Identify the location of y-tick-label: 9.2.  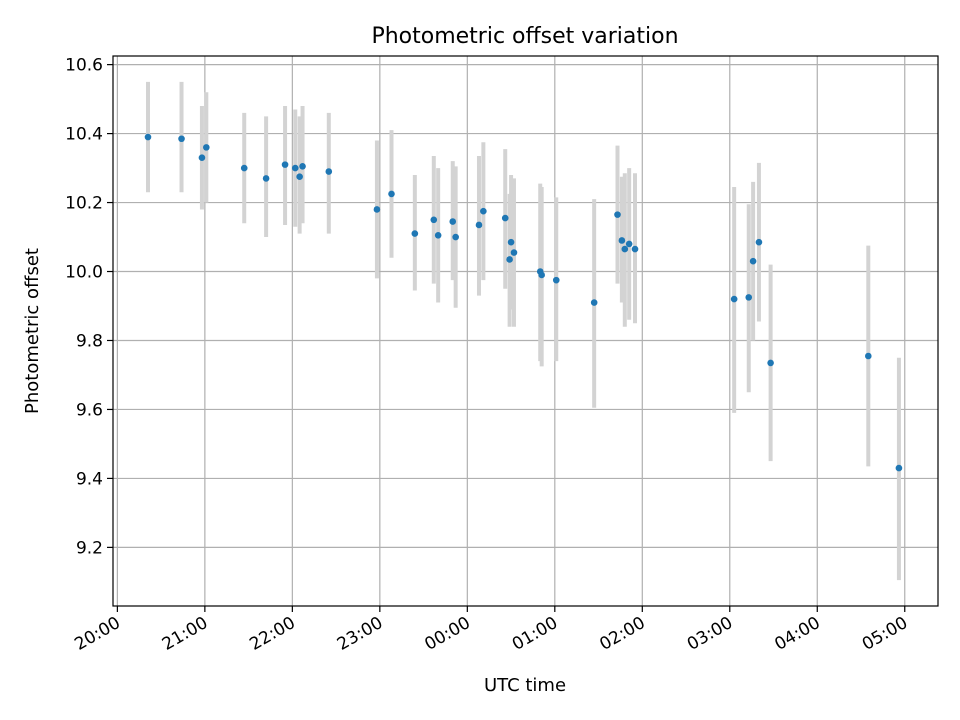
(89, 548).